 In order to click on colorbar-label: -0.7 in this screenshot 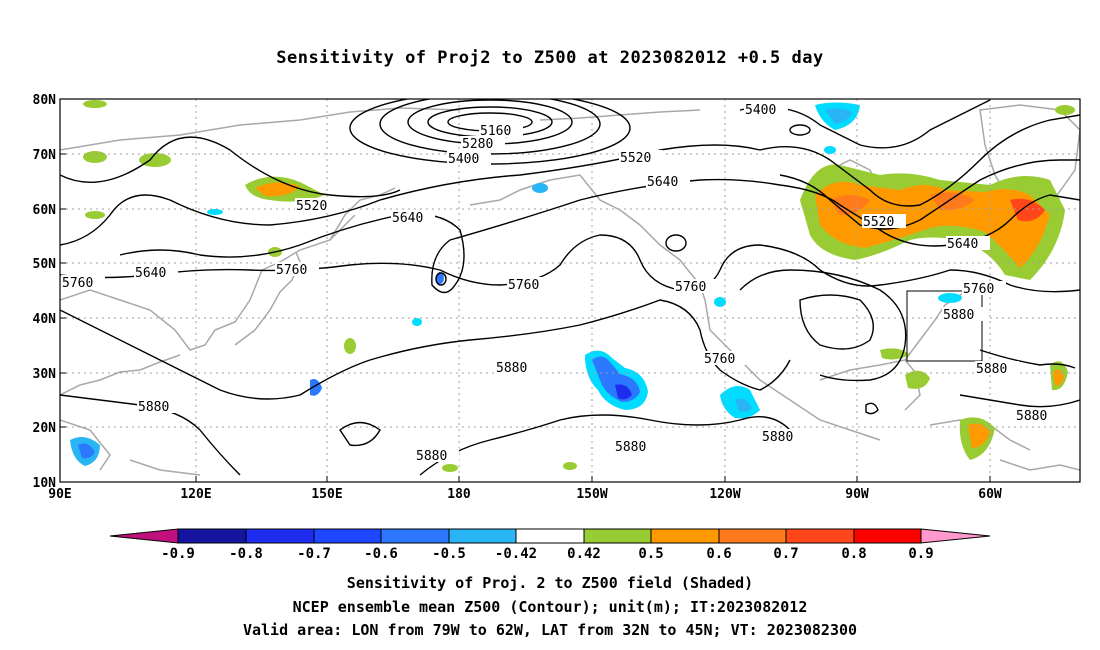, I will do `click(314, 554)`.